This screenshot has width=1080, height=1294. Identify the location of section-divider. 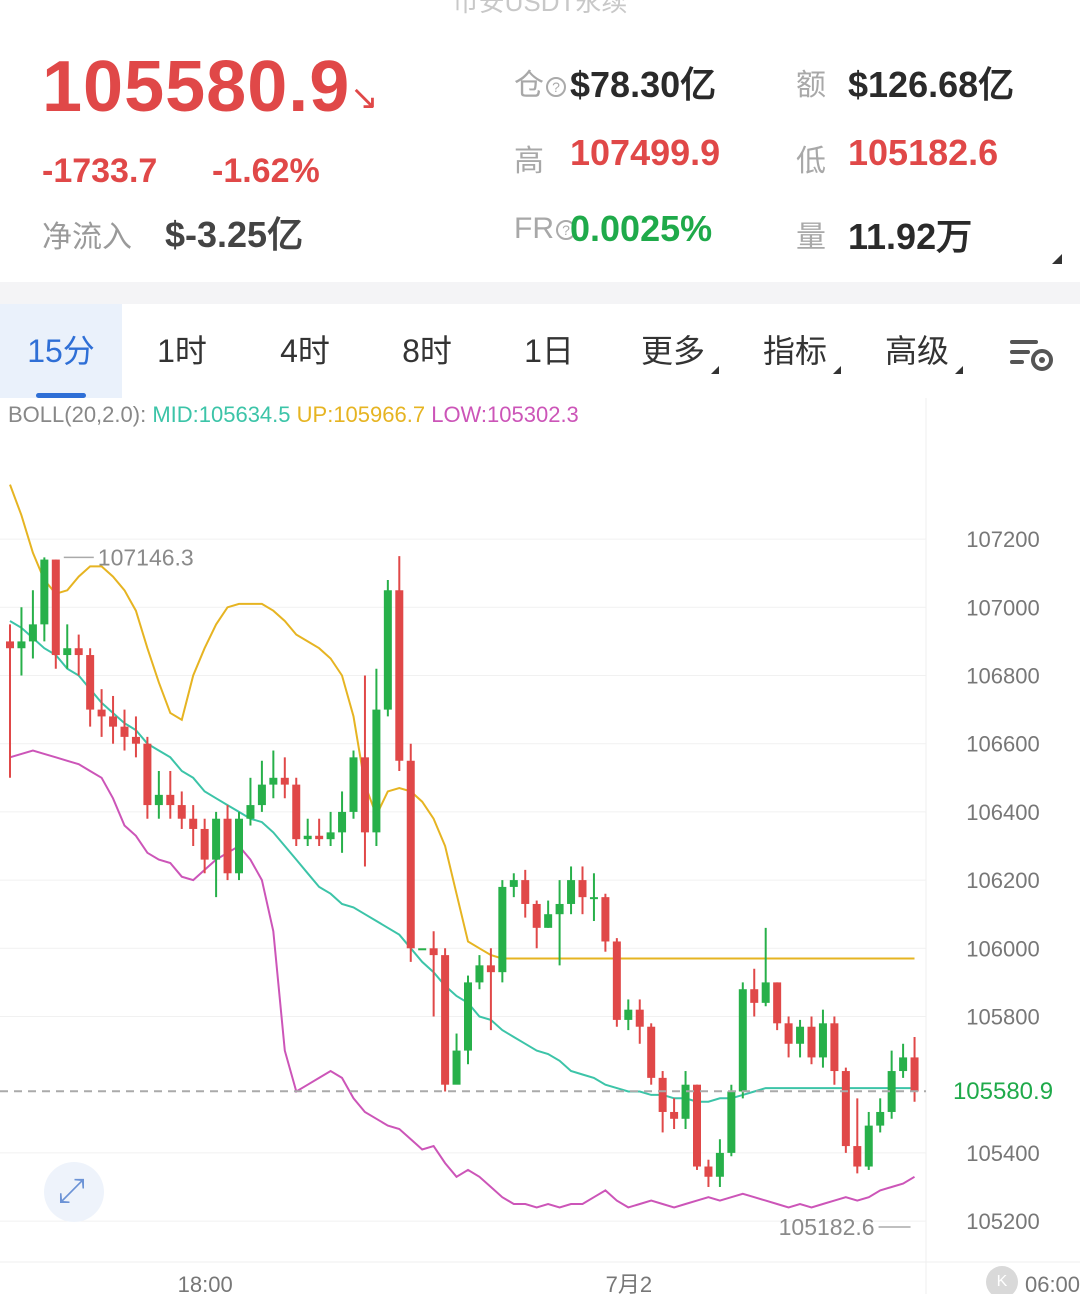
(540, 293).